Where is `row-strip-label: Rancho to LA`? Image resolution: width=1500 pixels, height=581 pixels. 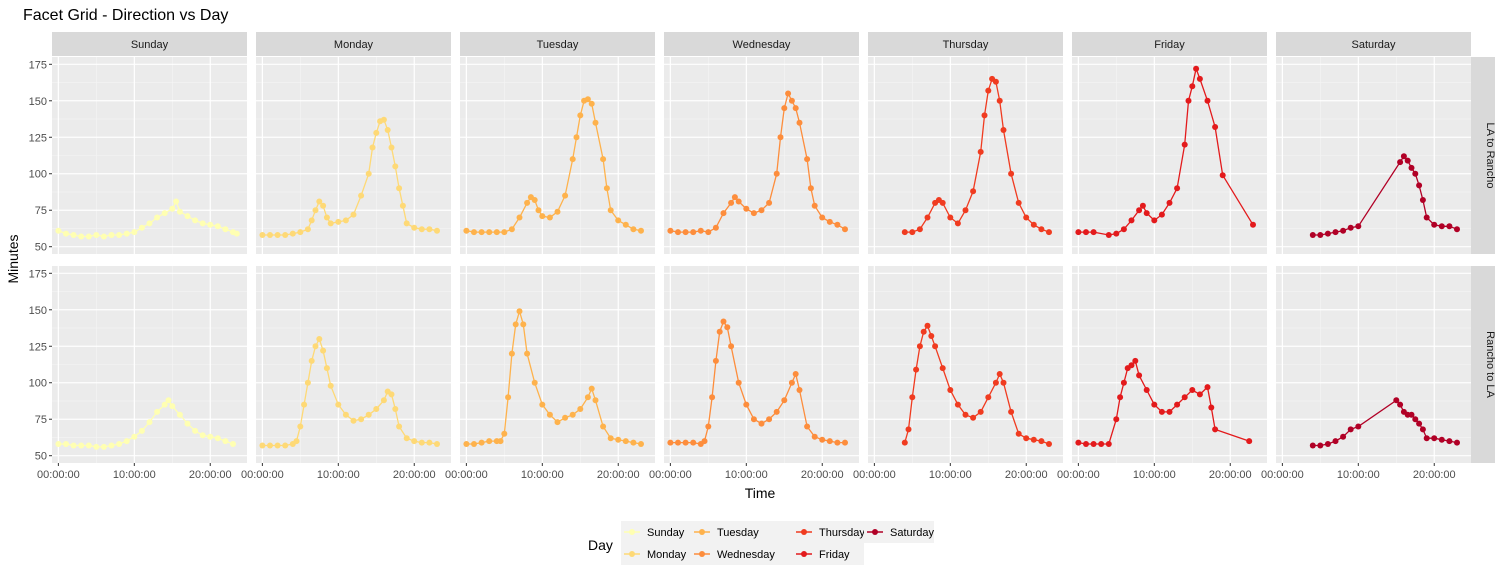 row-strip-label: Rancho to LA is located at coordinates (1490, 364).